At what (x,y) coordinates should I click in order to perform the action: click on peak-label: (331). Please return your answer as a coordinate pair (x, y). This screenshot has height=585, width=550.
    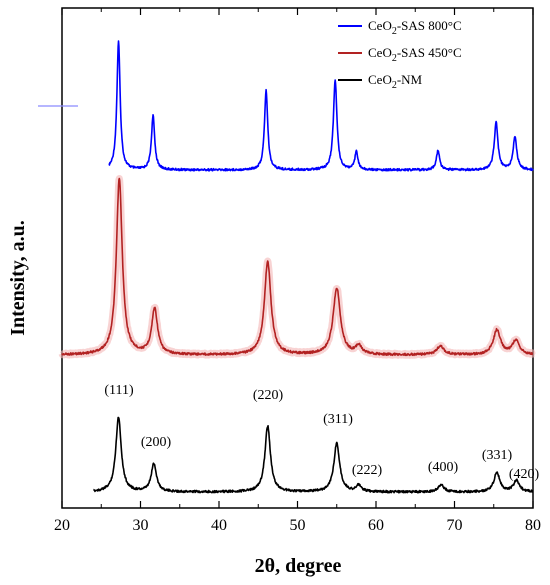
    Looking at the image, I should click on (497, 455).